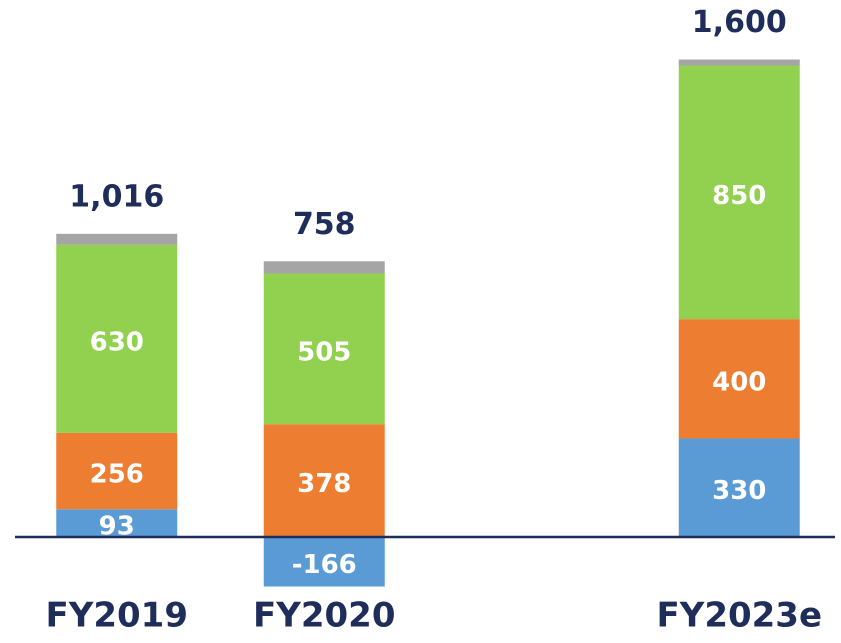  Describe the element at coordinates (739, 616) in the screenshot. I see `x-tick-label: FY2023e` at that location.